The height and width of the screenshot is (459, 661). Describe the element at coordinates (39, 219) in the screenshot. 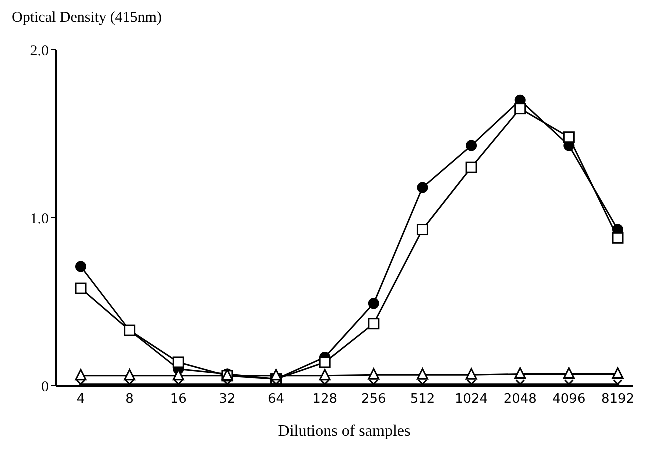

I see `y-tick-label: 1.0` at that location.